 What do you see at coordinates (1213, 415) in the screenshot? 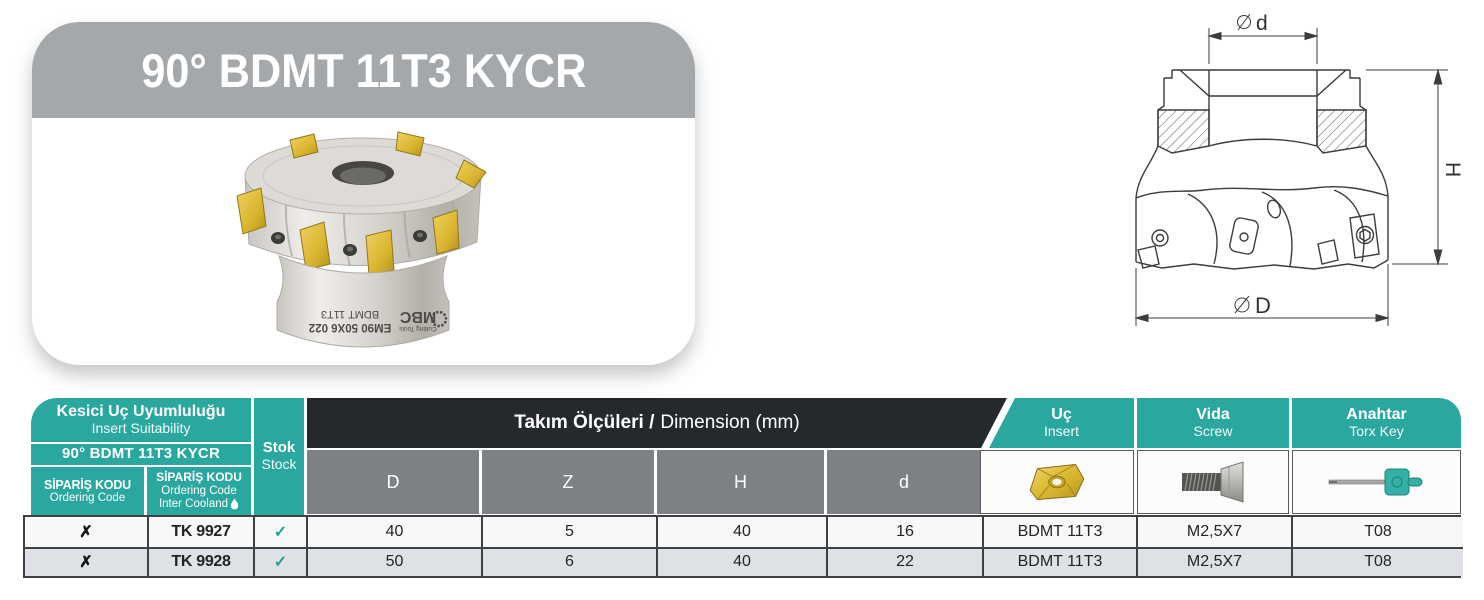
I see `screw-tr: Vida` at bounding box center [1213, 415].